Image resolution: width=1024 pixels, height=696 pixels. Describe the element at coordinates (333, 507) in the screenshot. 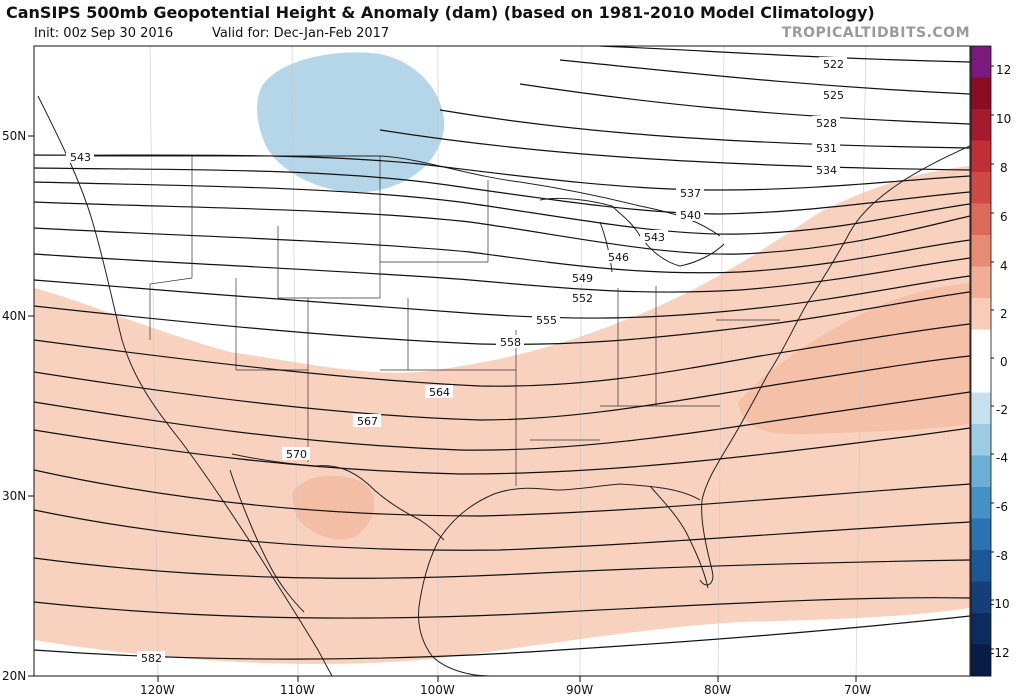

I see `positive-anomaly-core-mexico` at that location.